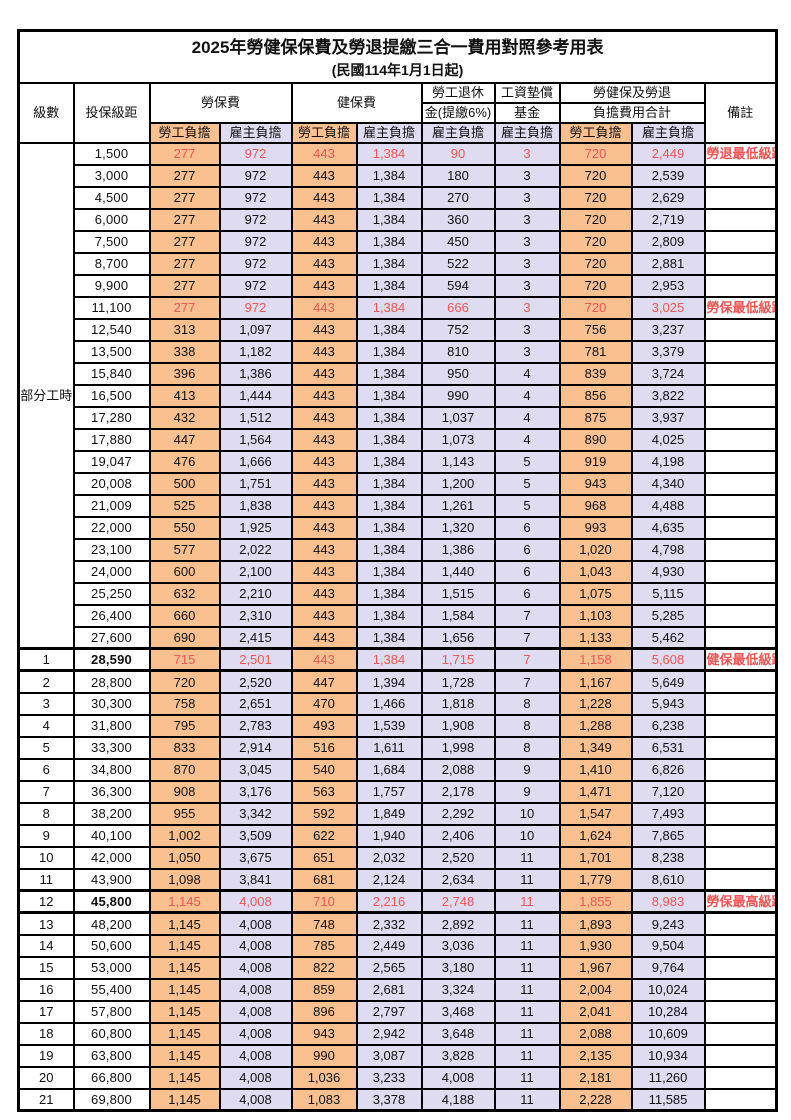  I want to click on level-cell: 15, so click(46, 967).